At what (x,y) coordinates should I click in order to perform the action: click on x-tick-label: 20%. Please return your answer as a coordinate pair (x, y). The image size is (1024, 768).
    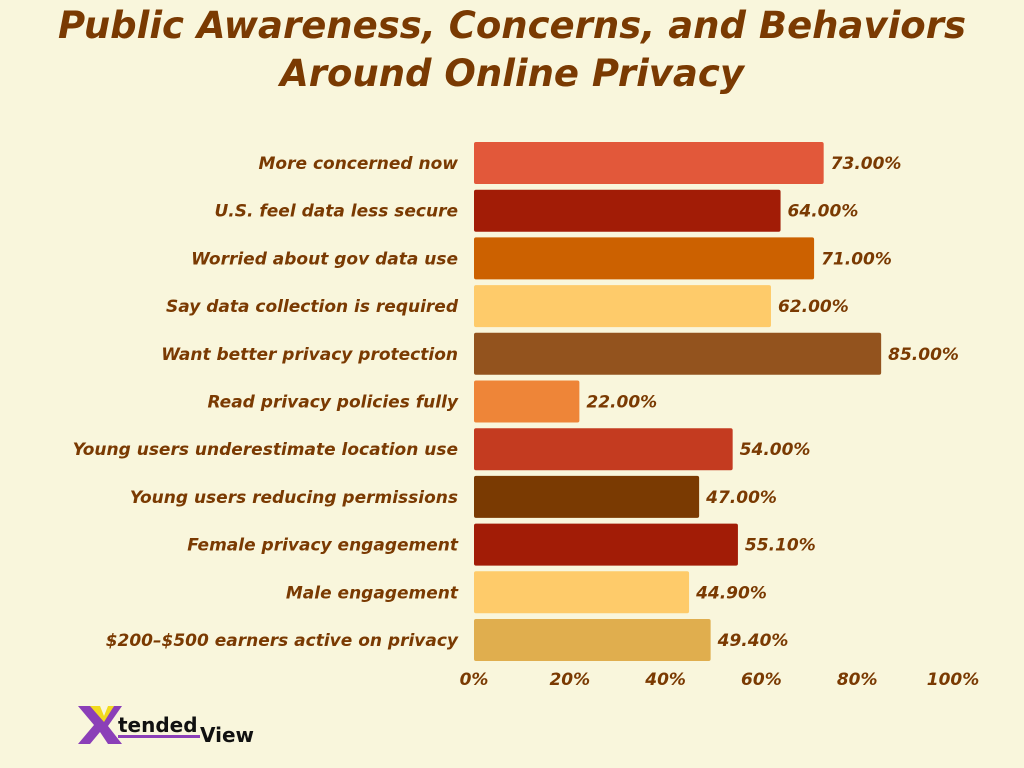
    Looking at the image, I should click on (569, 680).